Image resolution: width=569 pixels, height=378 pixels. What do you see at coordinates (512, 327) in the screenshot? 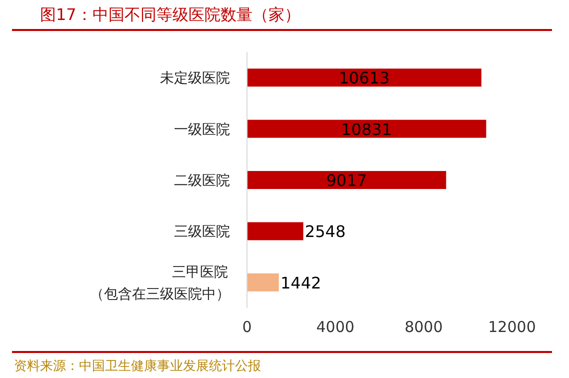
I see `x-tick-label: 12000` at bounding box center [512, 327].